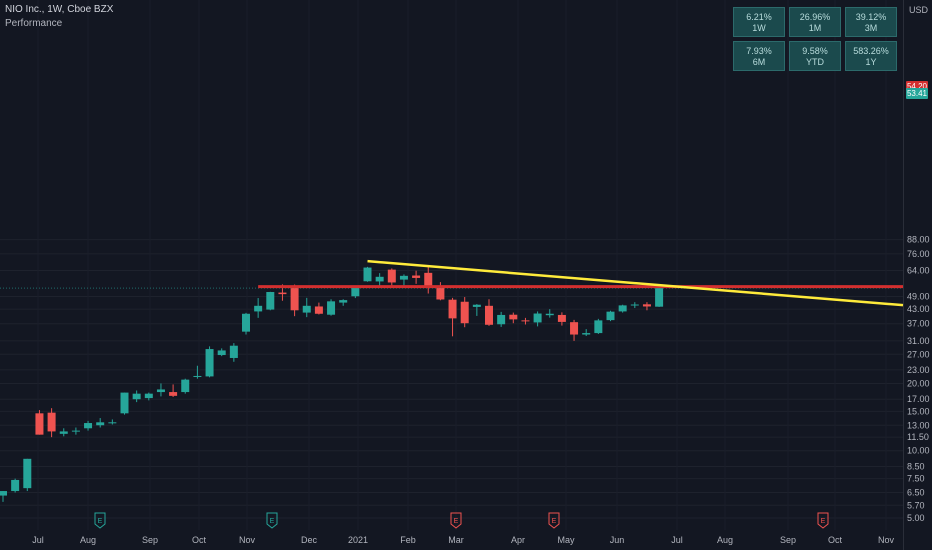 The width and height of the screenshot is (932, 550). Describe the element at coordinates (59, 9) in the screenshot. I see `chart-title: NIO Inc., 1W, Cboe BZX` at that location.